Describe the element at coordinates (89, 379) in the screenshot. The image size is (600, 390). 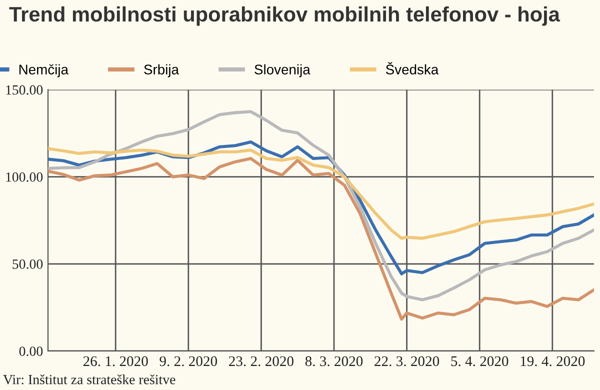
I see `text: Vir: Inštitut za strateške rešitve` at that location.